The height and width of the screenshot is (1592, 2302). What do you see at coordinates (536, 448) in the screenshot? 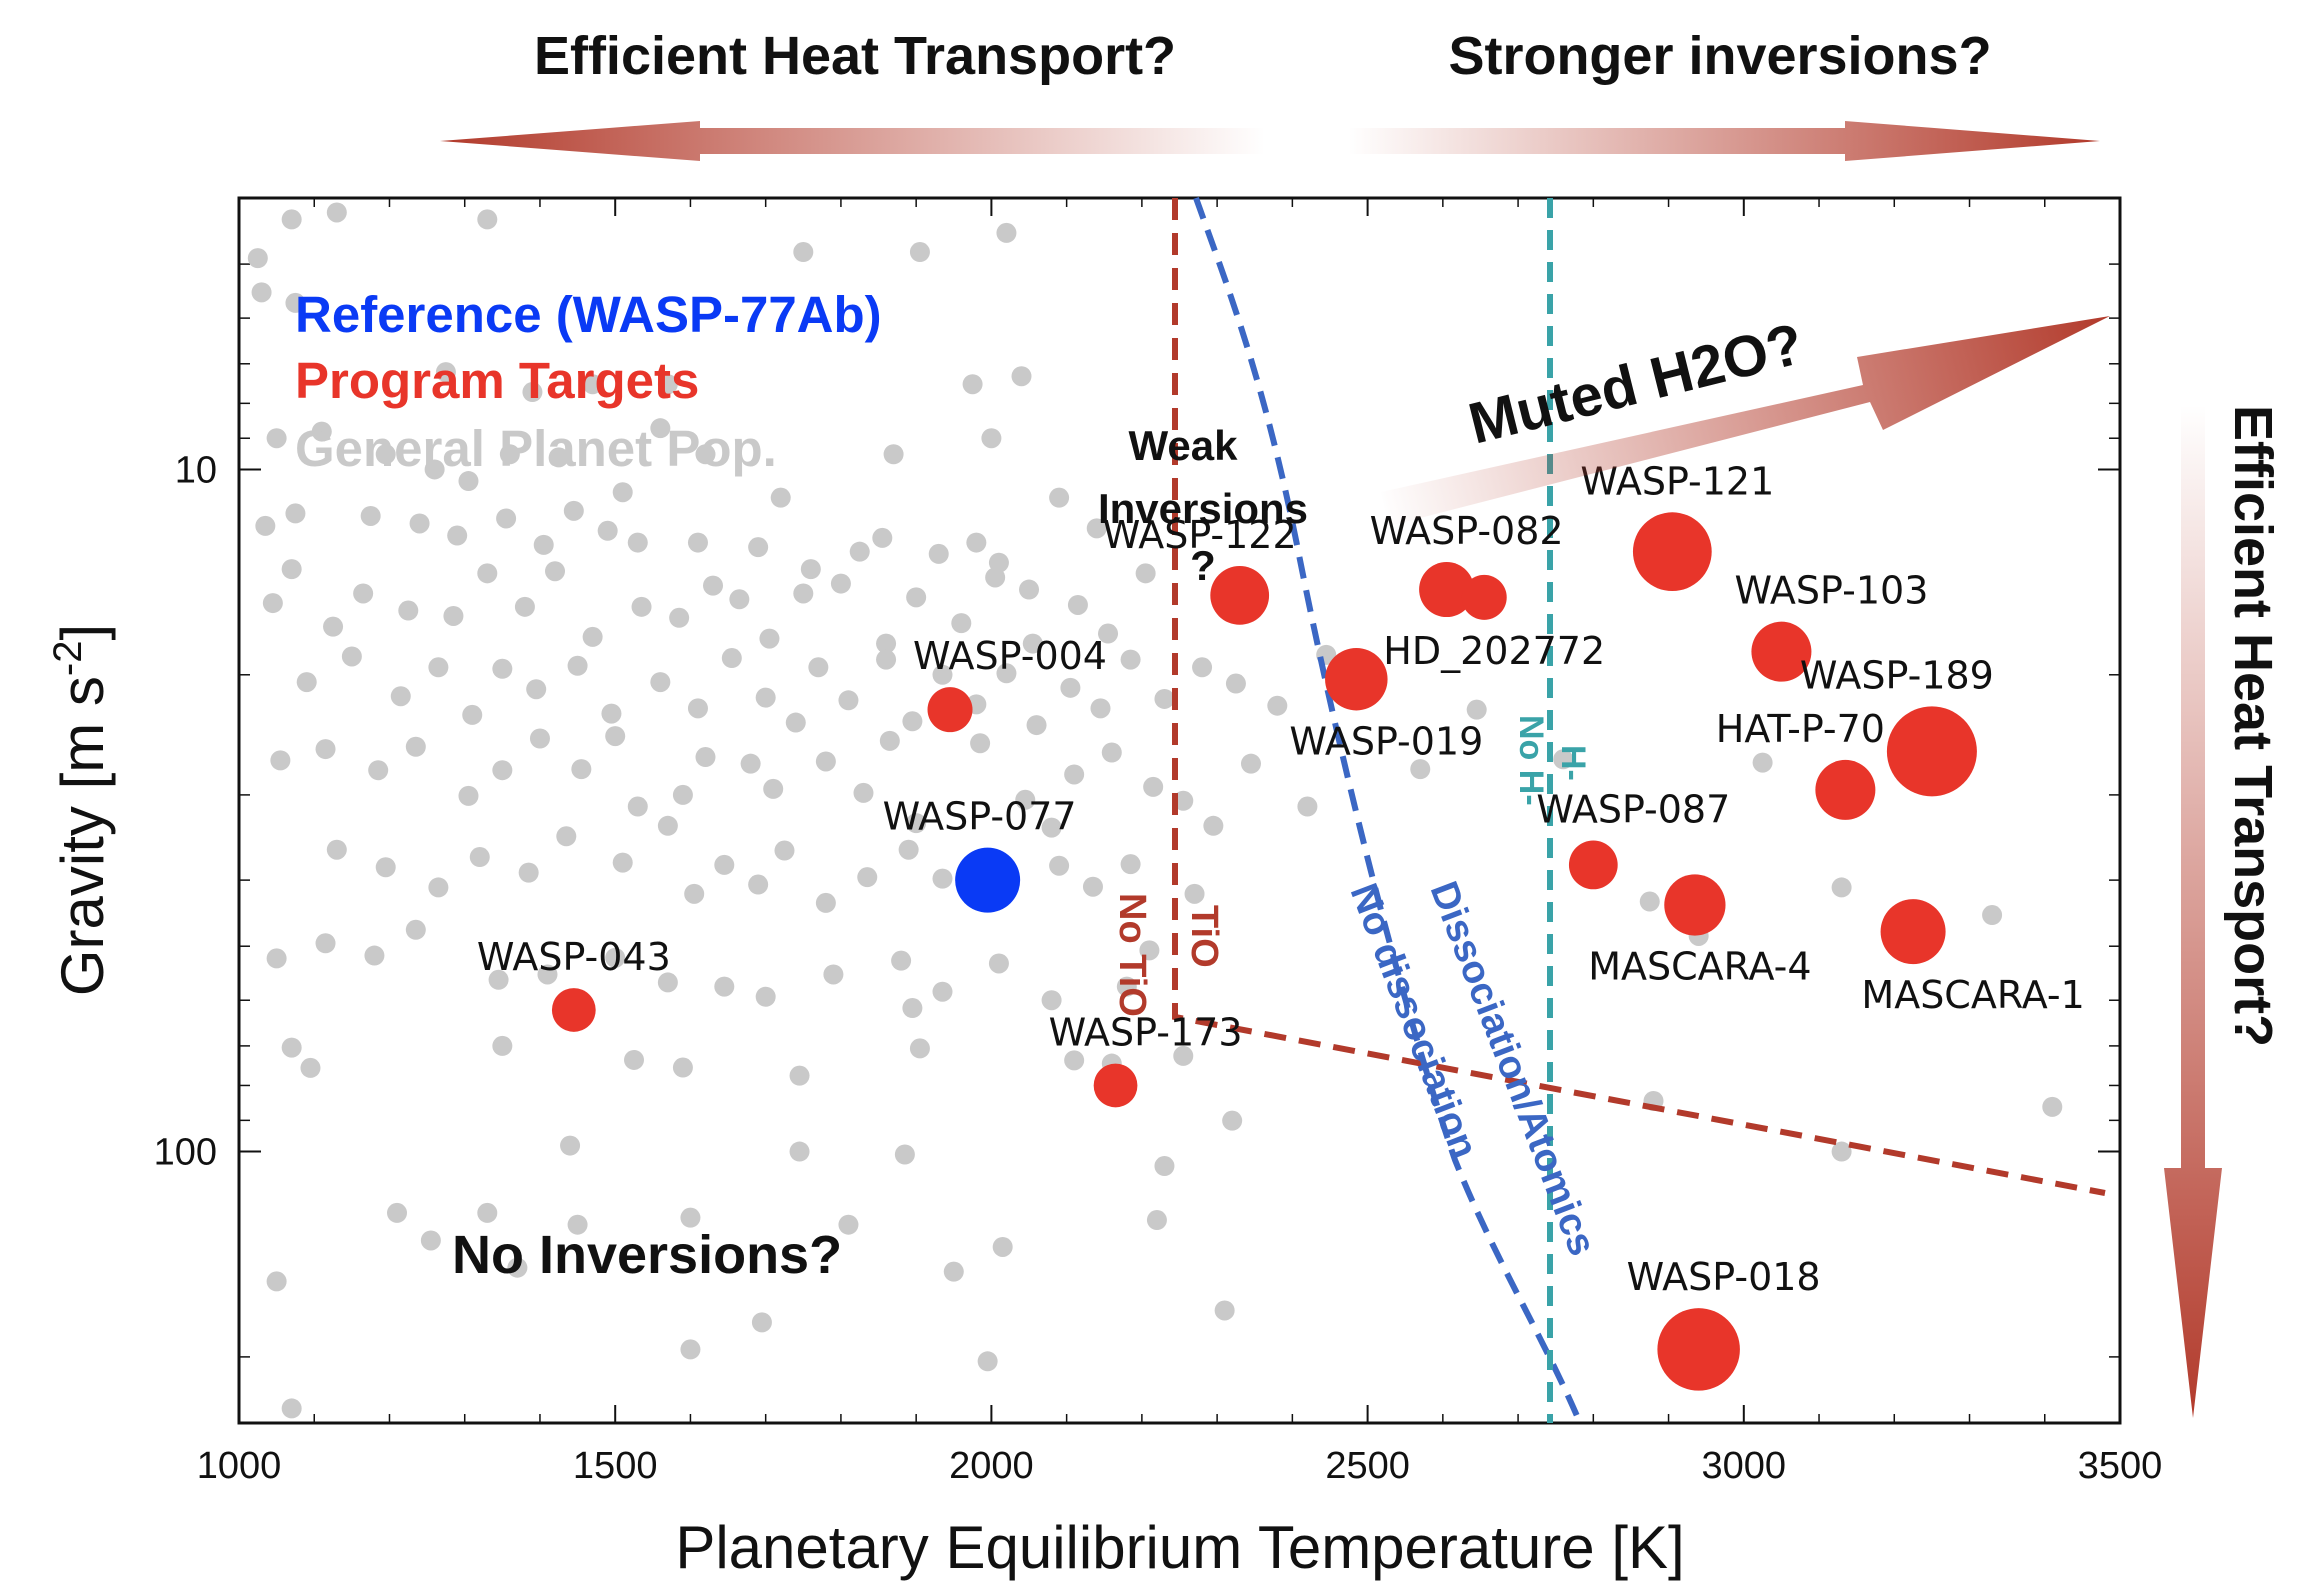
I see `legend-population: General Planet Pop.` at bounding box center [536, 448].